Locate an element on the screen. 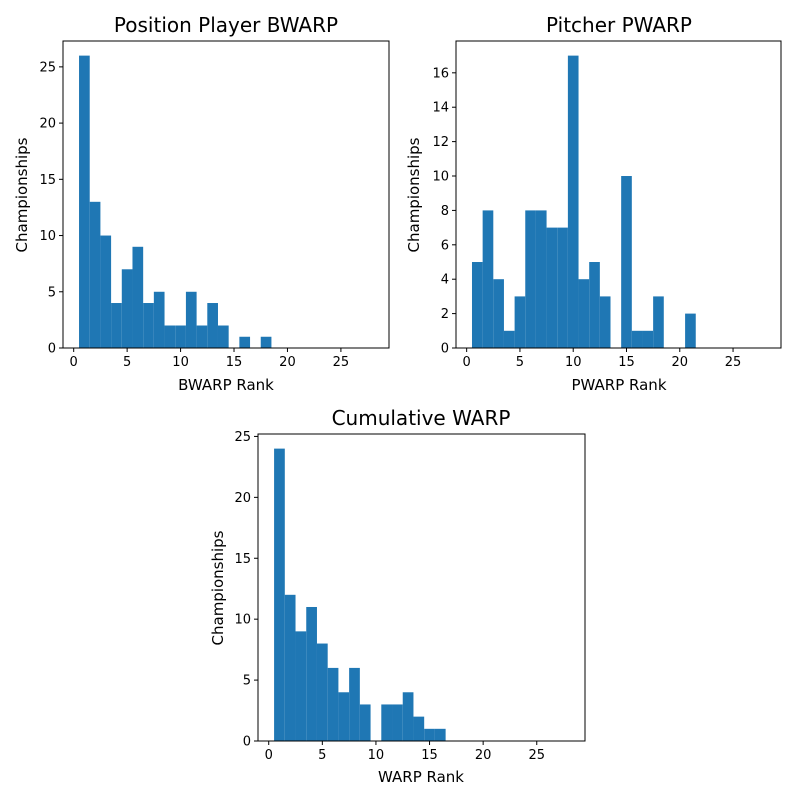 This screenshot has width=800, height=805. chart-title: Cumulative WARP is located at coordinates (421, 418).